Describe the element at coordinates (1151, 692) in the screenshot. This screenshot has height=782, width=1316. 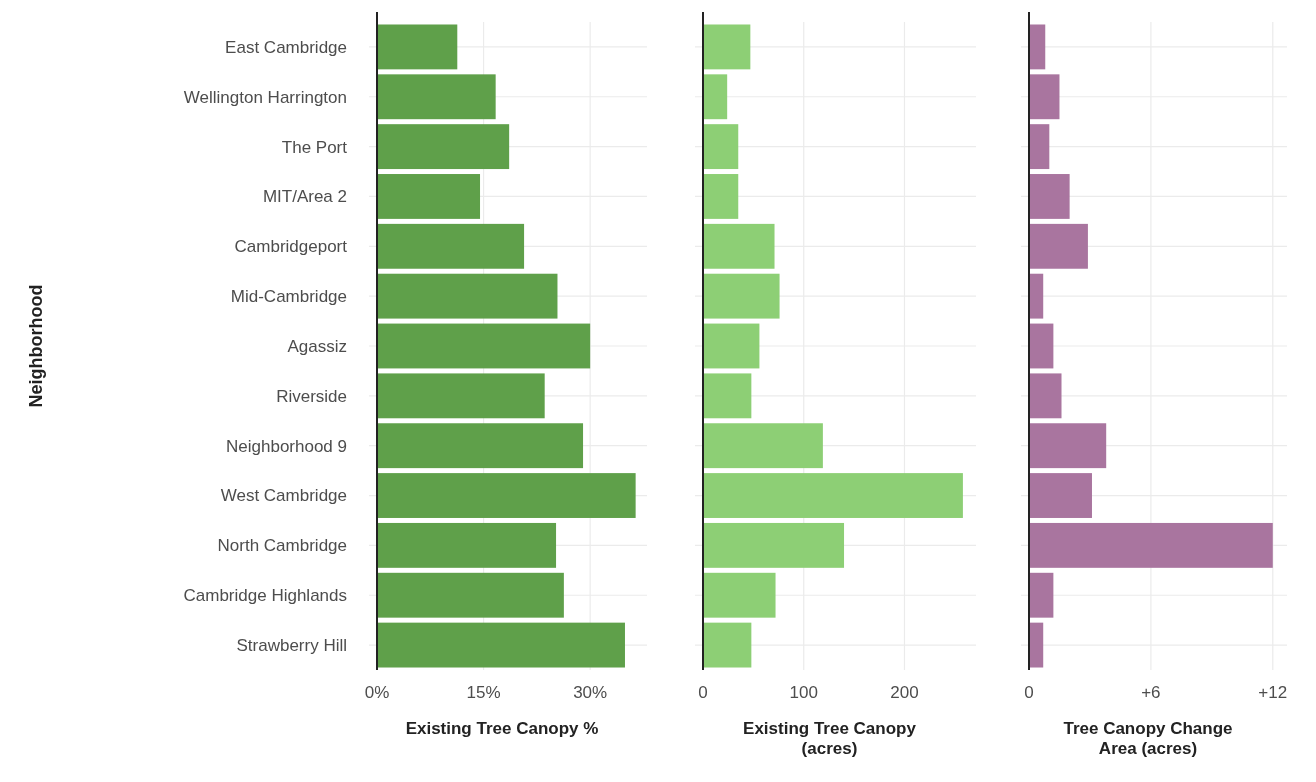
I see `x-tick-label: +6` at that location.